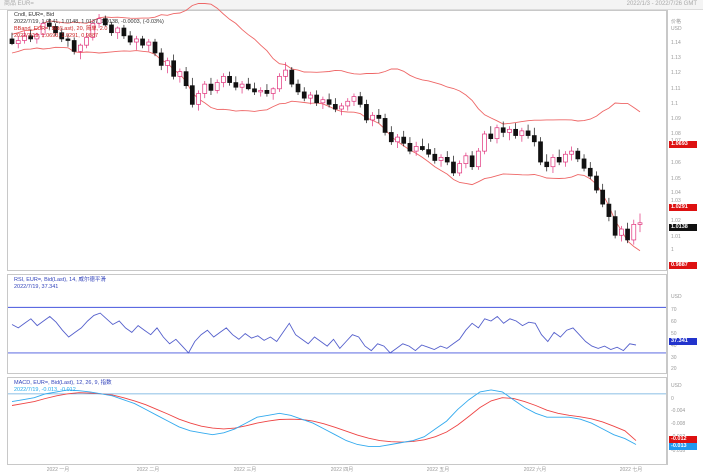  I want to click on rsi-axis-label: 70, so click(674, 310).